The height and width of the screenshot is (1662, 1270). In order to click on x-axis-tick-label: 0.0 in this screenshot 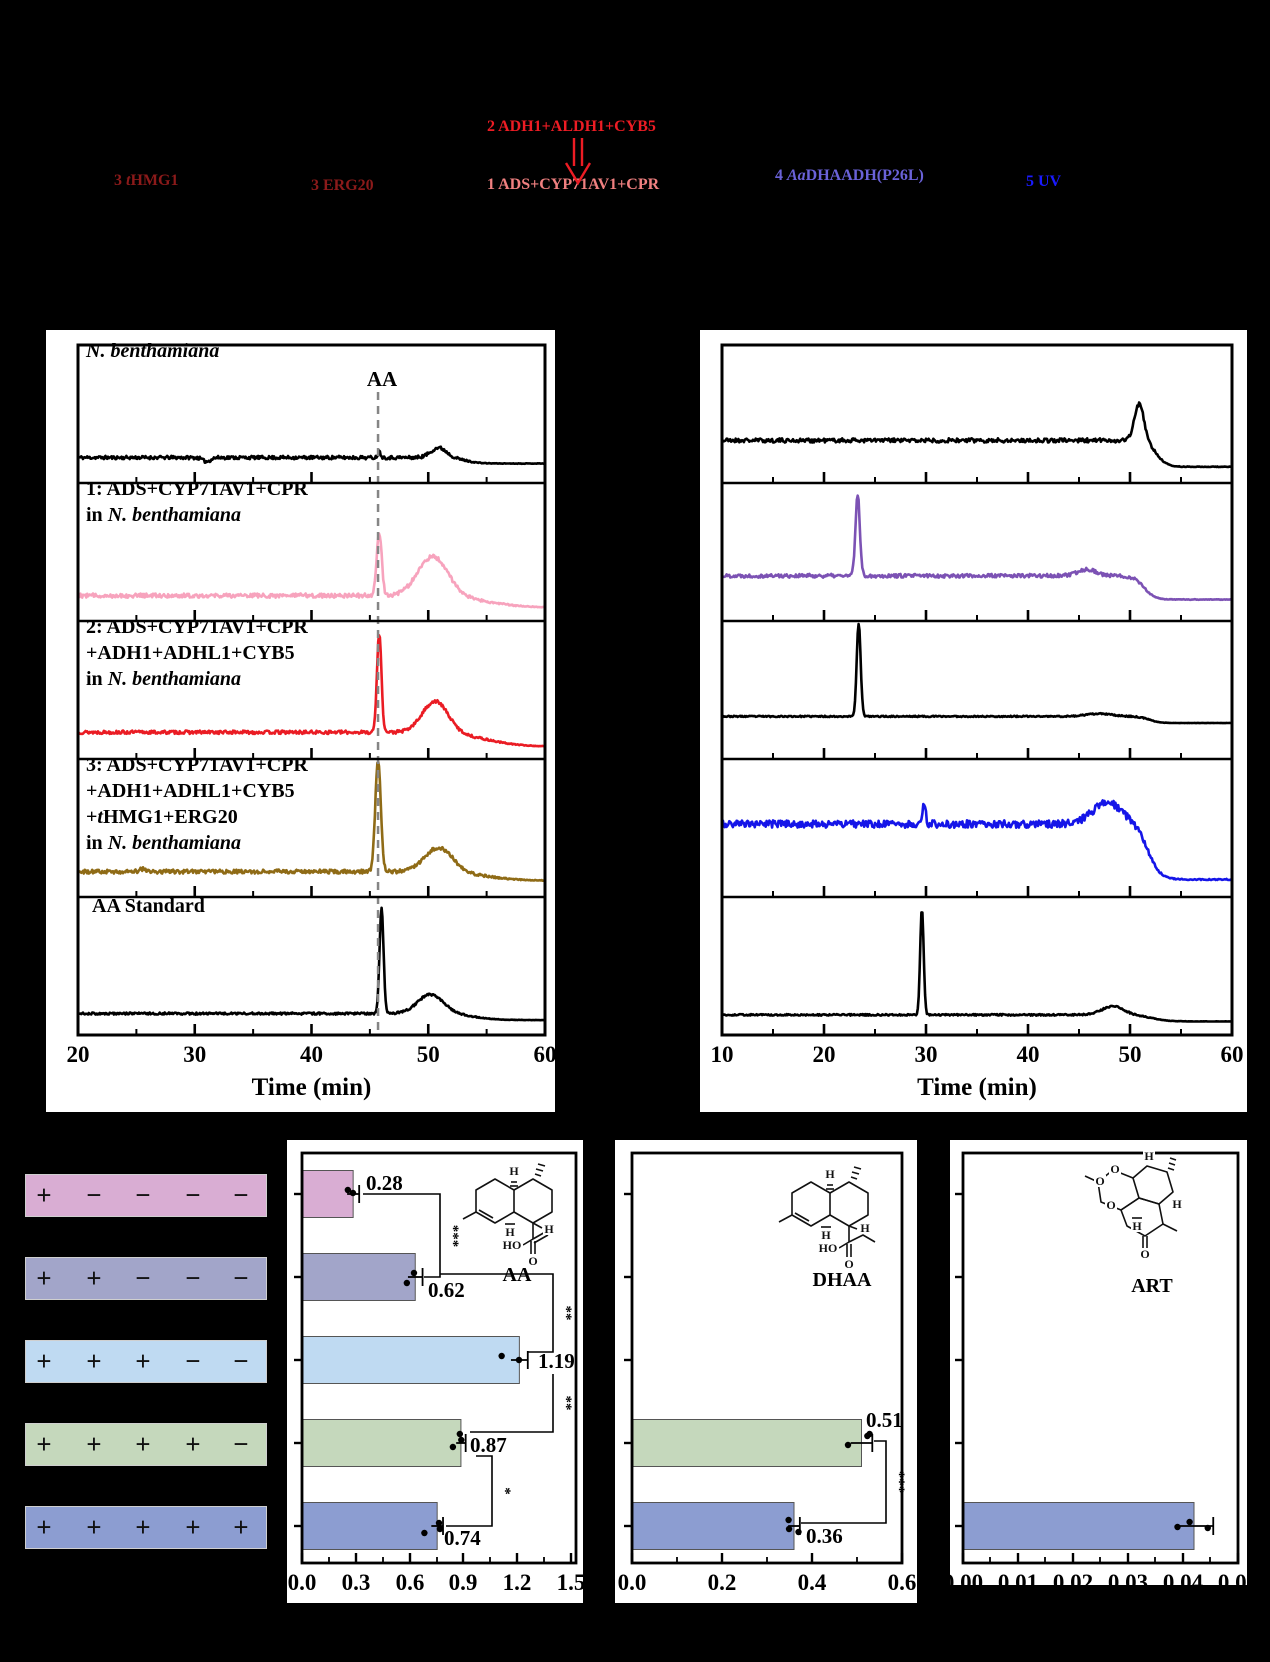, I will do `click(302, 1582)`.